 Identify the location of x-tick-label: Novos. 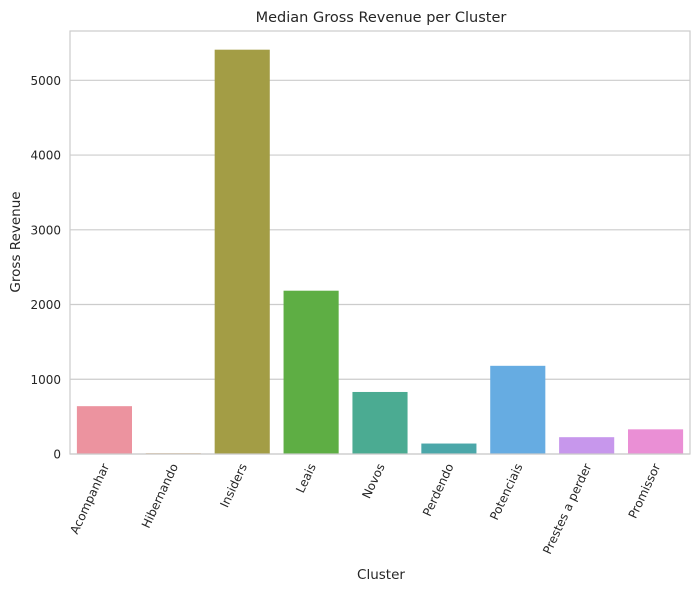
(373, 480).